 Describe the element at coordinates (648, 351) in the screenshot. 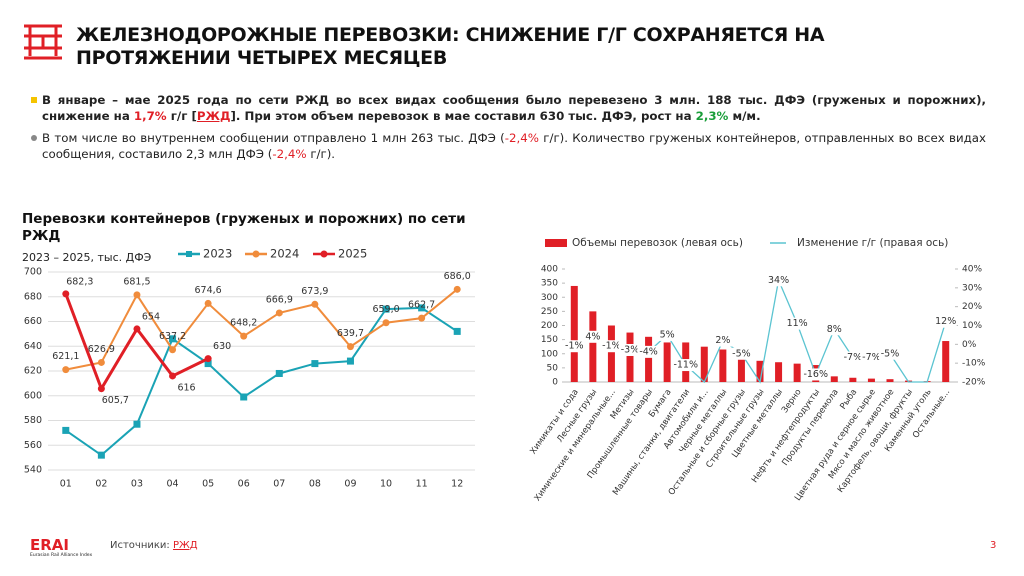

I see `data-label: -4%` at that location.